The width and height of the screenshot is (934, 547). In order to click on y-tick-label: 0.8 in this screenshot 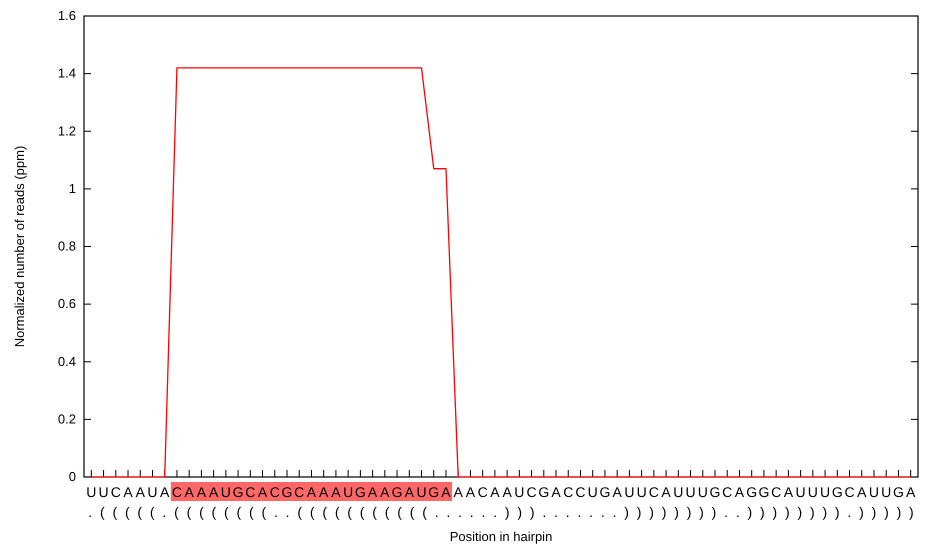, I will do `click(67, 246)`.